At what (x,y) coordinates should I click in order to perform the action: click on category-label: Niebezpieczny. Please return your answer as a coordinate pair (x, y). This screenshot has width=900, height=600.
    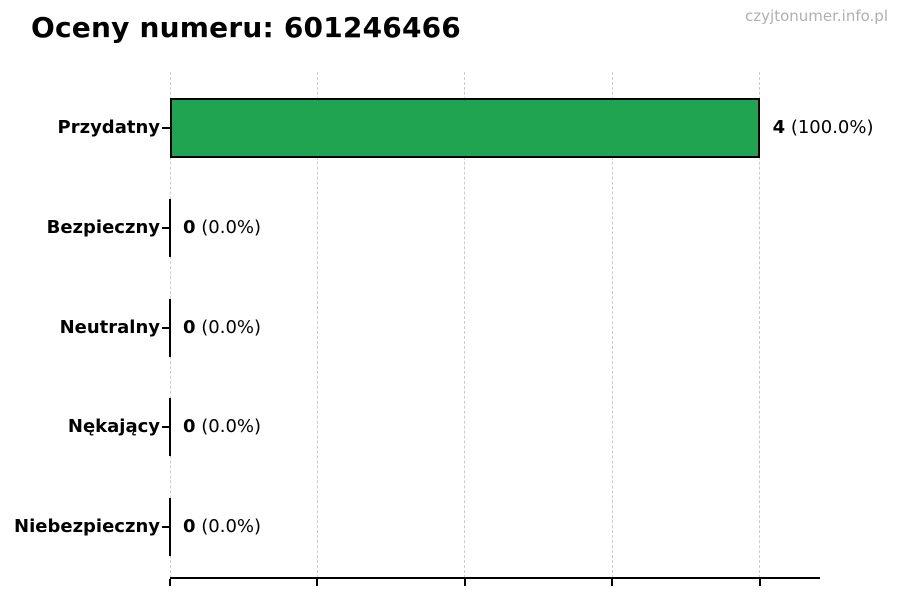
    Looking at the image, I should click on (87, 527).